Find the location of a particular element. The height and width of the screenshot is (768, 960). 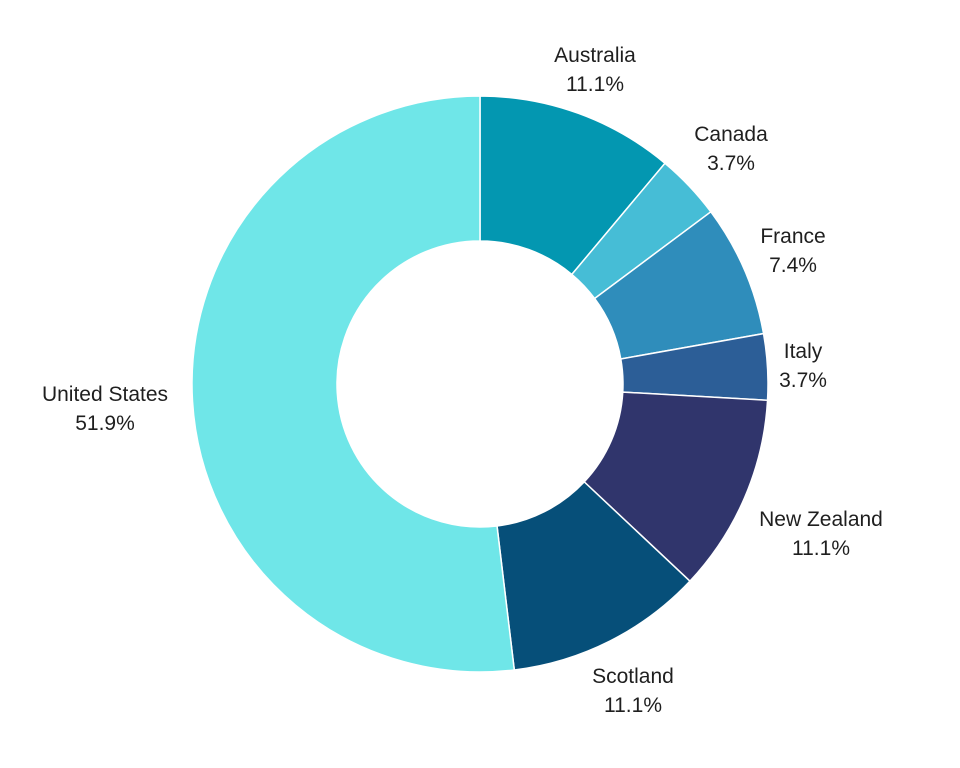

slice-label-canada: Canada is located at coordinates (731, 134).